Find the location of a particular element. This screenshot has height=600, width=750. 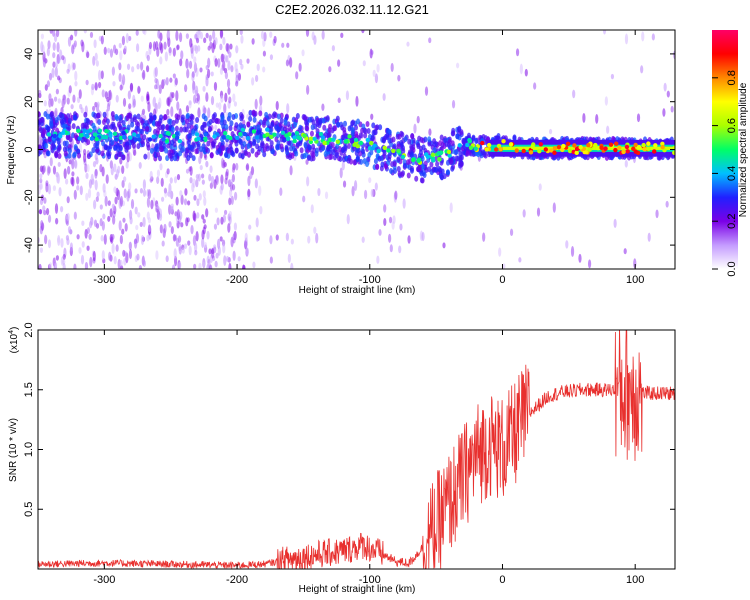

y-tick-label: -40 is located at coordinates (29, 245).